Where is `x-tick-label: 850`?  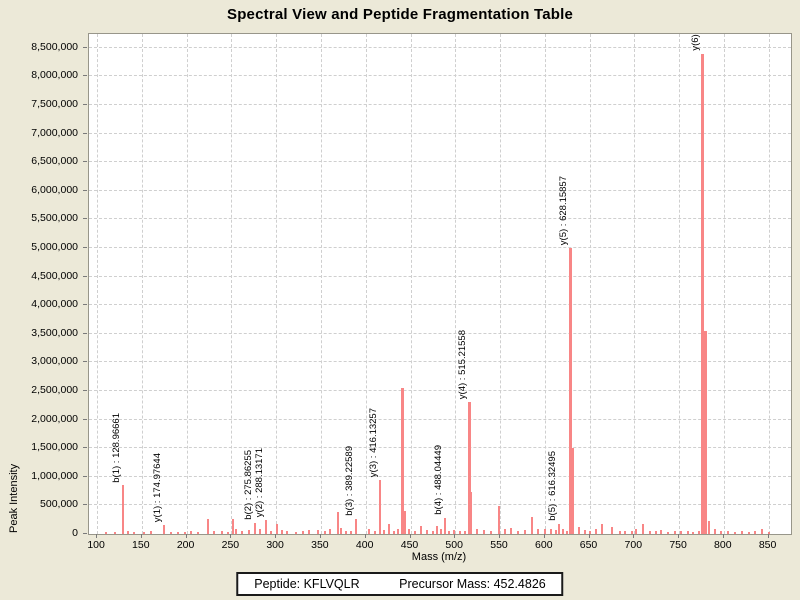
x-tick-label: 850 is located at coordinates (767, 545).